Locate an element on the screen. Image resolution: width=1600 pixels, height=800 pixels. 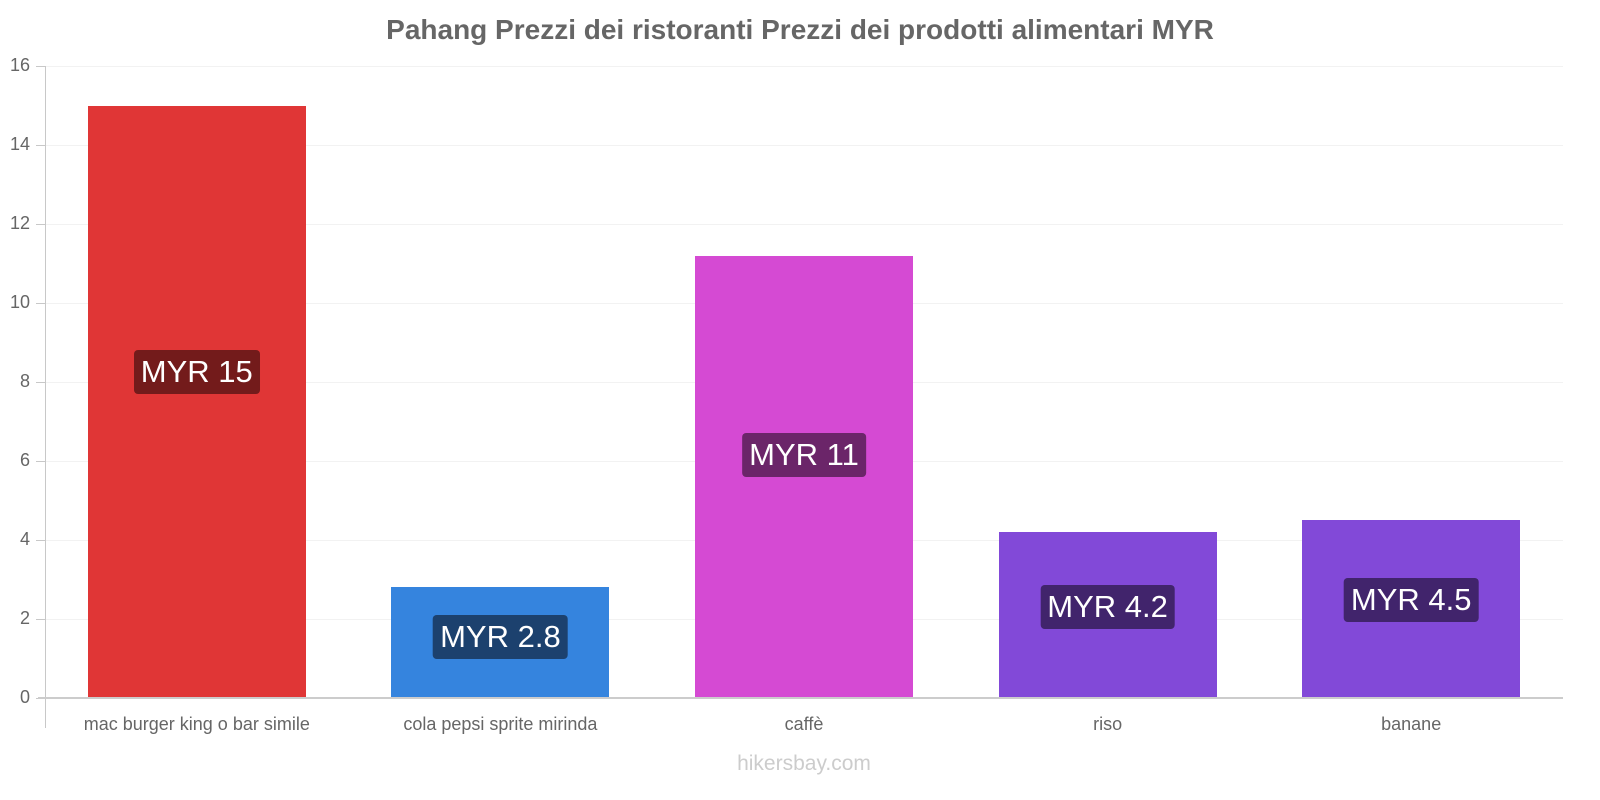
x-axis-line is located at coordinates (800, 698).